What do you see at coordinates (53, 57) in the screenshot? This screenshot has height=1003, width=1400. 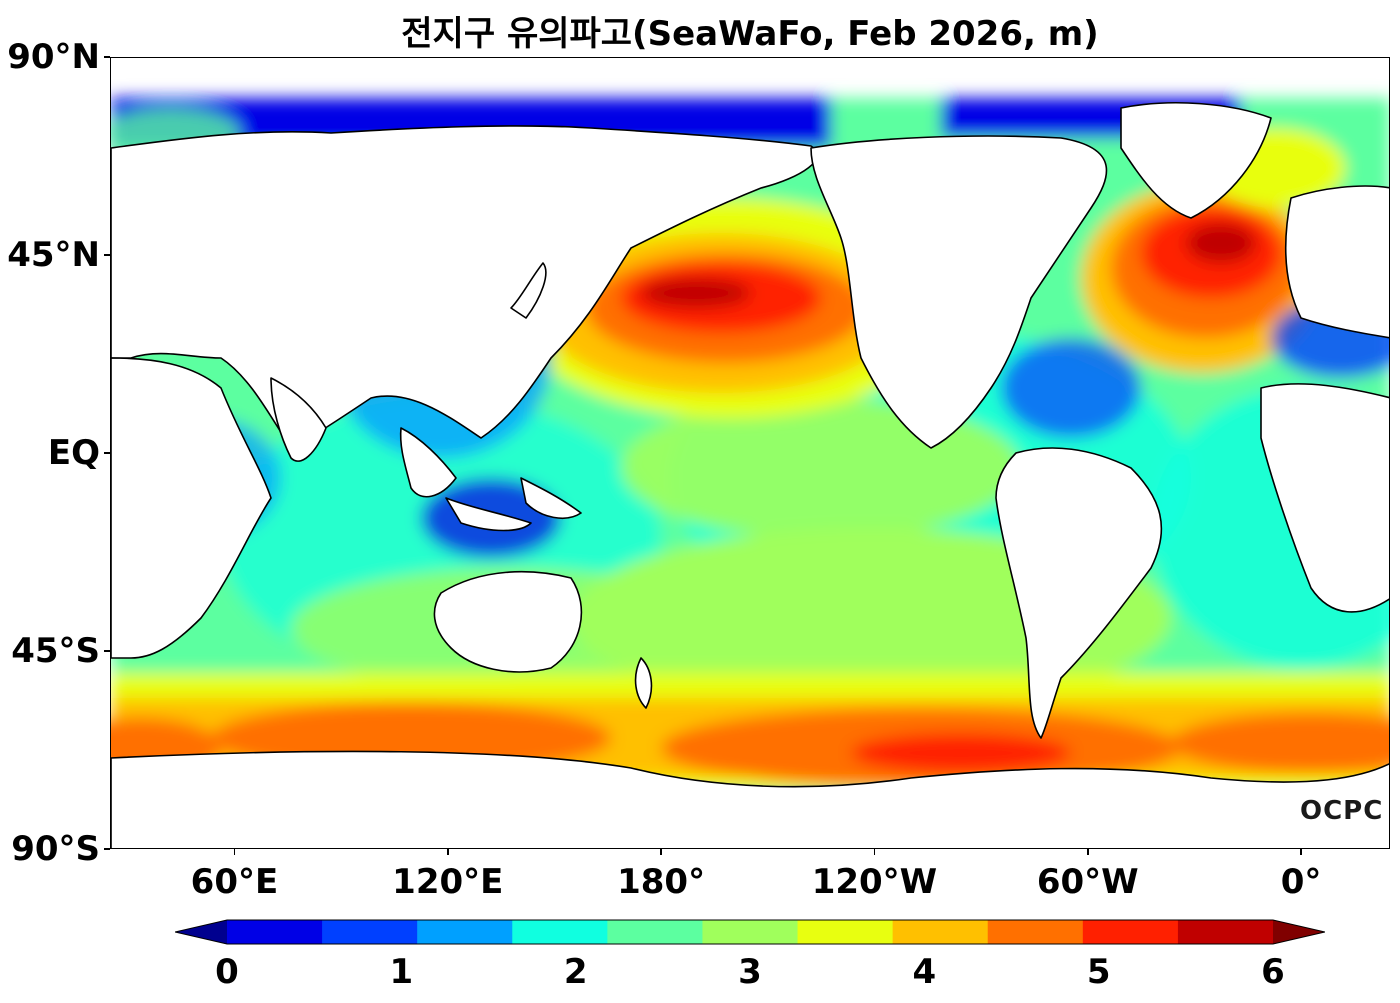 I see `lat-label: 90°N` at bounding box center [53, 57].